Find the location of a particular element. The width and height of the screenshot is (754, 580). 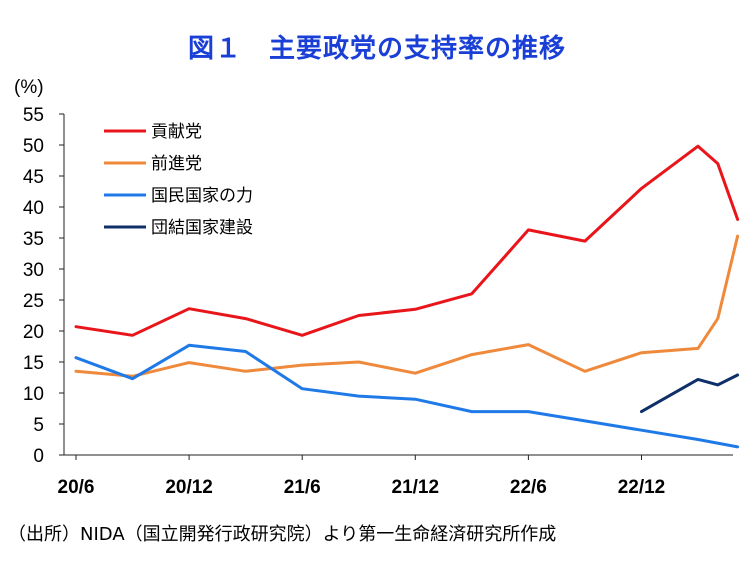

legend-label: 前進党 is located at coordinates (176, 164).